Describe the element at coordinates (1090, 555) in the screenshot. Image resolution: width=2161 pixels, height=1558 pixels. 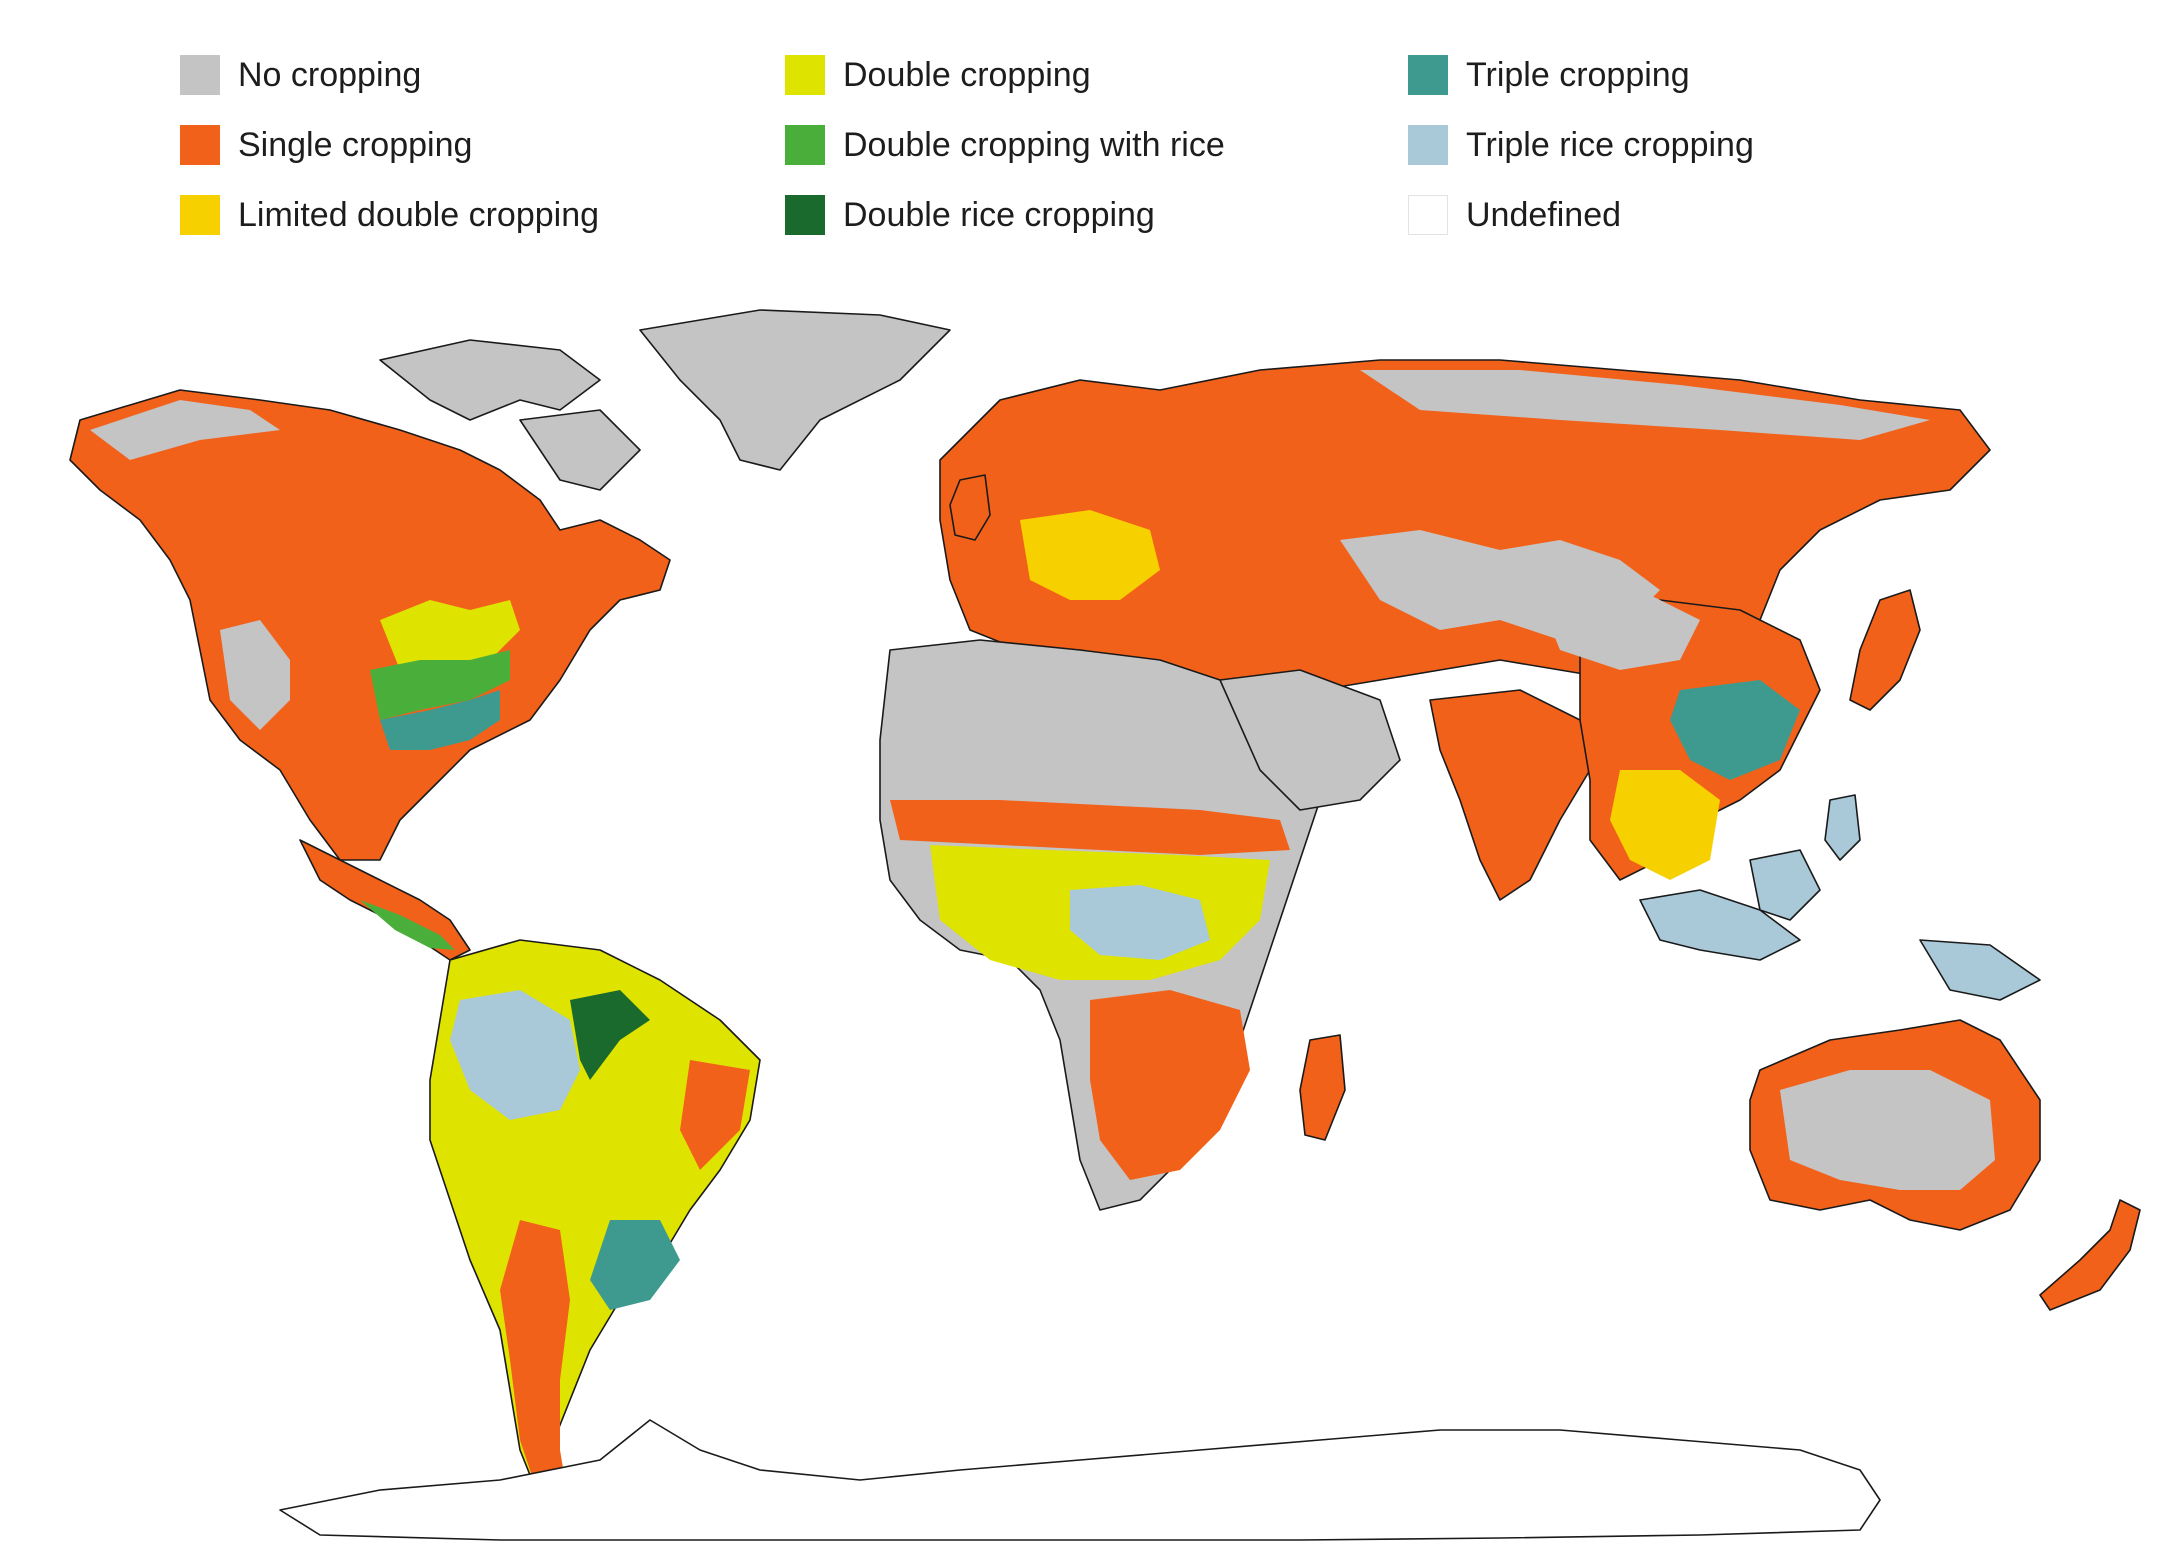
I see `europe-central` at that location.